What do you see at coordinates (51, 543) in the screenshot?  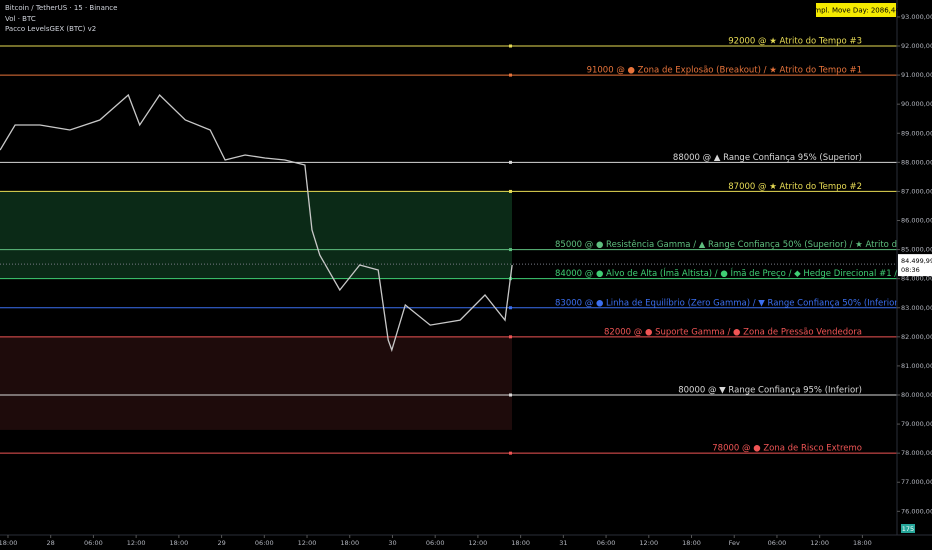 I see `x-tick-label: 28` at bounding box center [51, 543].